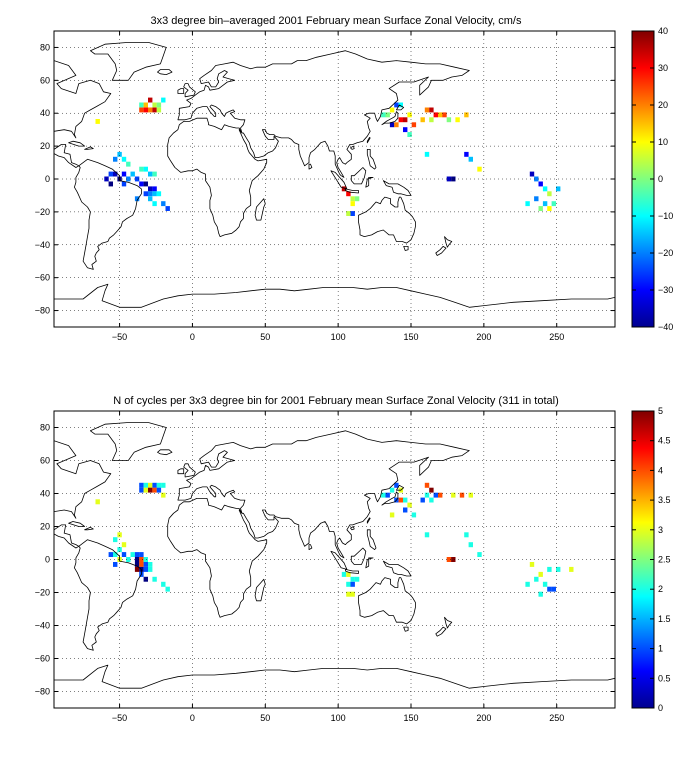 This screenshot has height=760, width=696. I want to click on coastline-nz_south, so click(441, 250).